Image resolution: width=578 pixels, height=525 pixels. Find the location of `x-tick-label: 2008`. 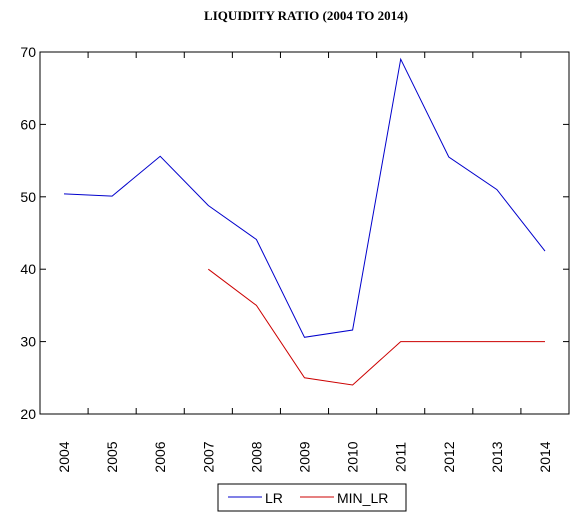

x-tick-label: 2008 is located at coordinates (256, 456).